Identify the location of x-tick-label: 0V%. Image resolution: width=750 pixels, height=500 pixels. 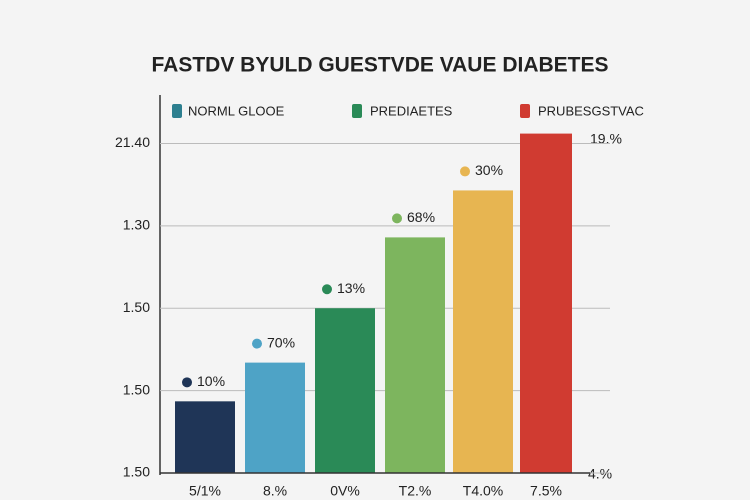
(345, 491).